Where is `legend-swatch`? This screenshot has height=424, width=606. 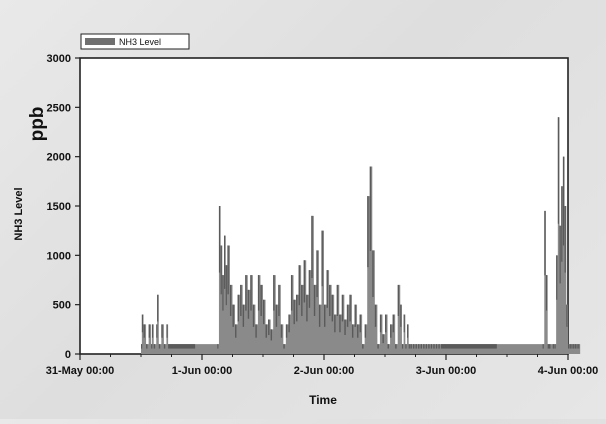
legend-swatch is located at coordinates (100, 41).